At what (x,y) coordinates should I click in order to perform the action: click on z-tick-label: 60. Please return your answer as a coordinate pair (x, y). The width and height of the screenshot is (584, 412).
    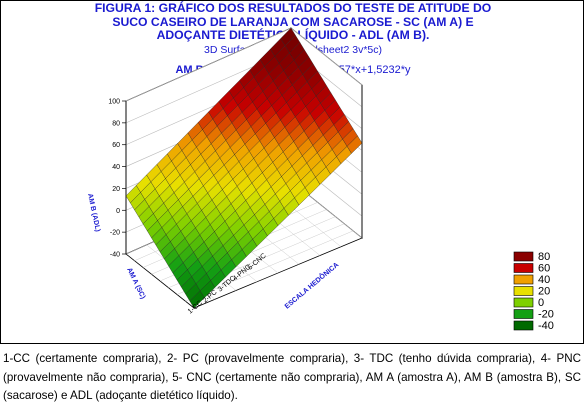
    Looking at the image, I should click on (116, 145).